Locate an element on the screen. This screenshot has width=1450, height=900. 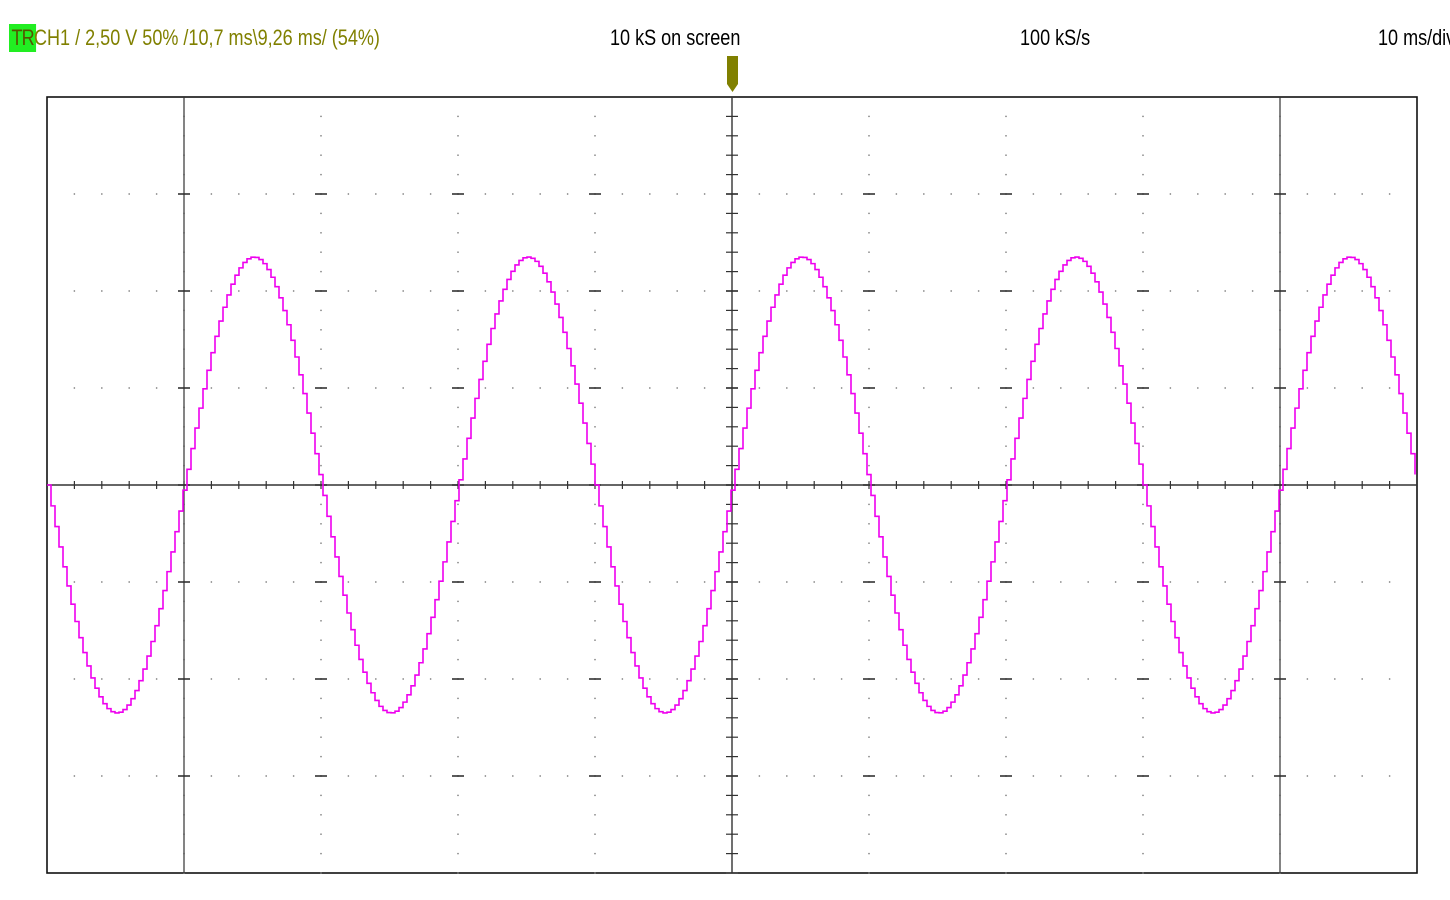
trigger-position-marker-icon is located at coordinates (732, 74).